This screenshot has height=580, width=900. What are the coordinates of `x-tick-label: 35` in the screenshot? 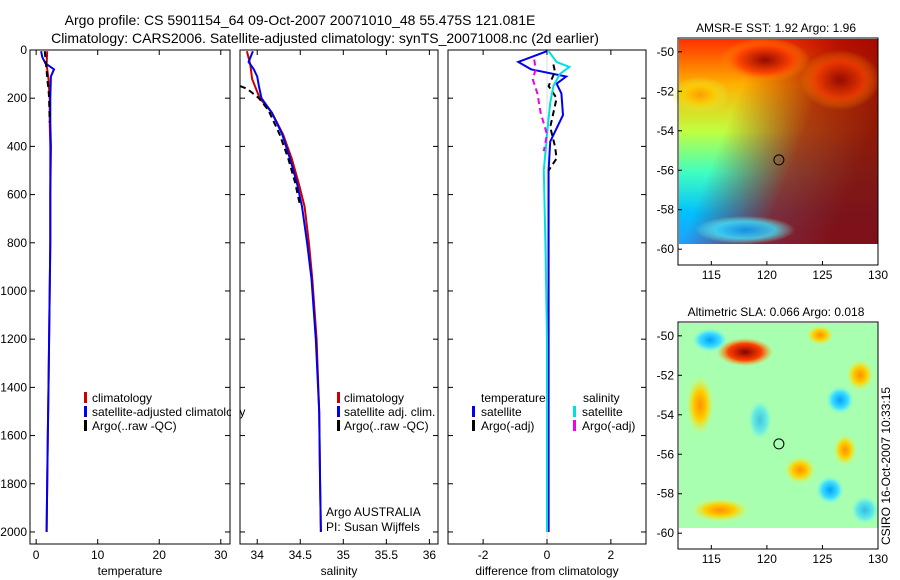 It's located at (344, 555).